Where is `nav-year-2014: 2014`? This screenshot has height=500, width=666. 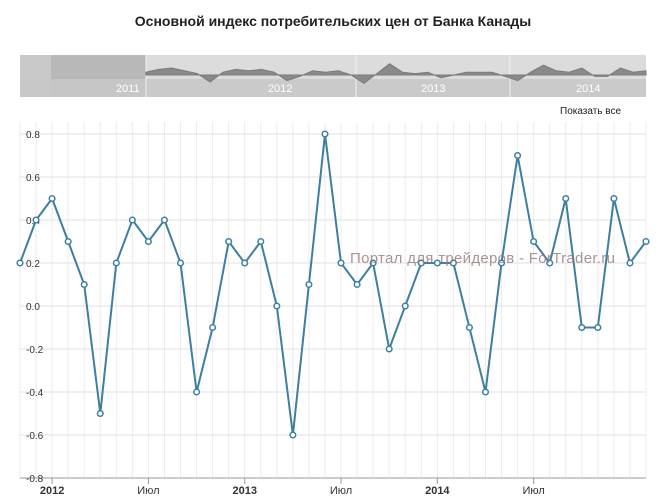 nav-year-2014: 2014 is located at coordinates (588, 89).